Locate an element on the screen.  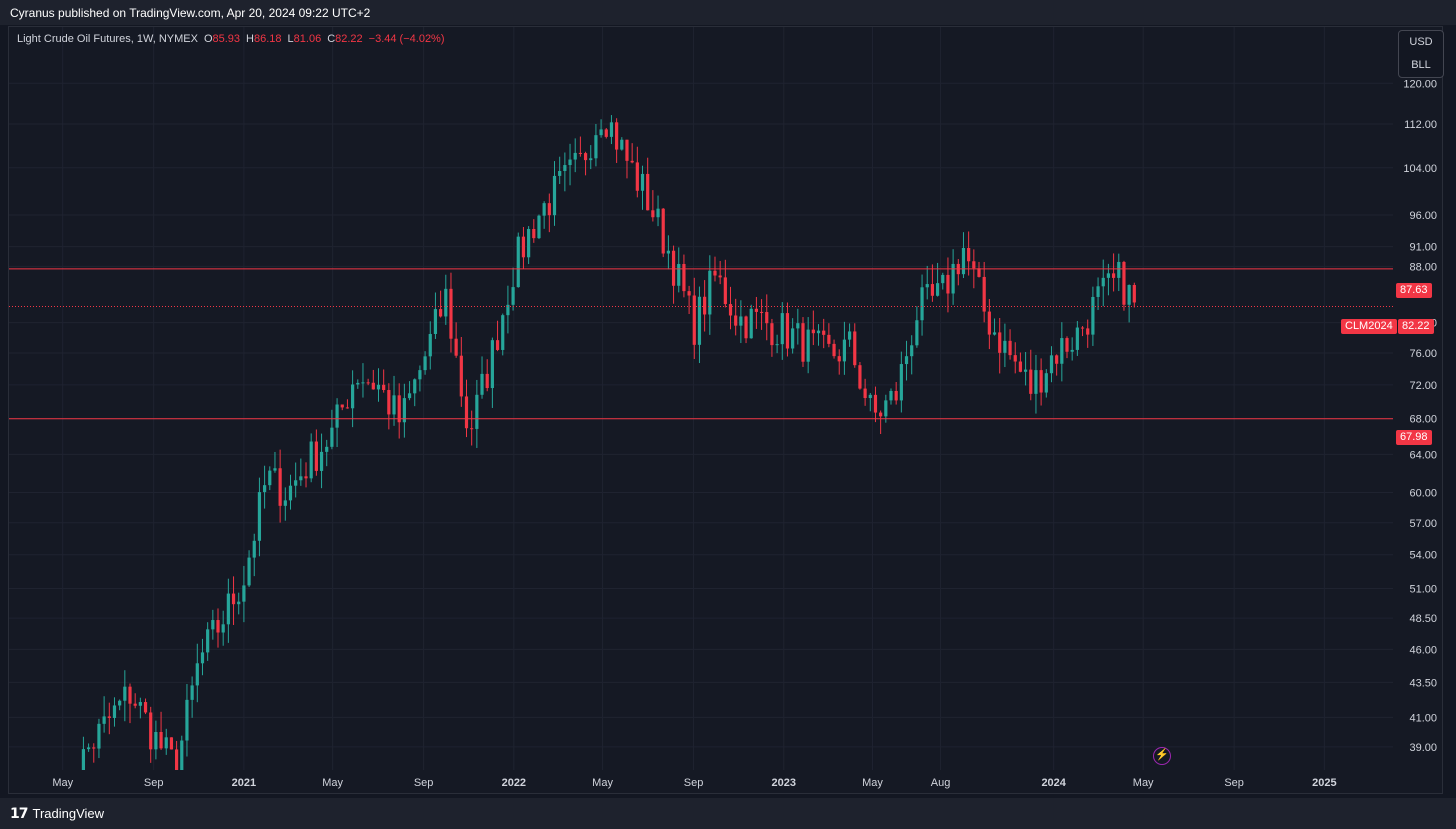
y-tick-label: 60.00 is located at coordinates (1423, 494).